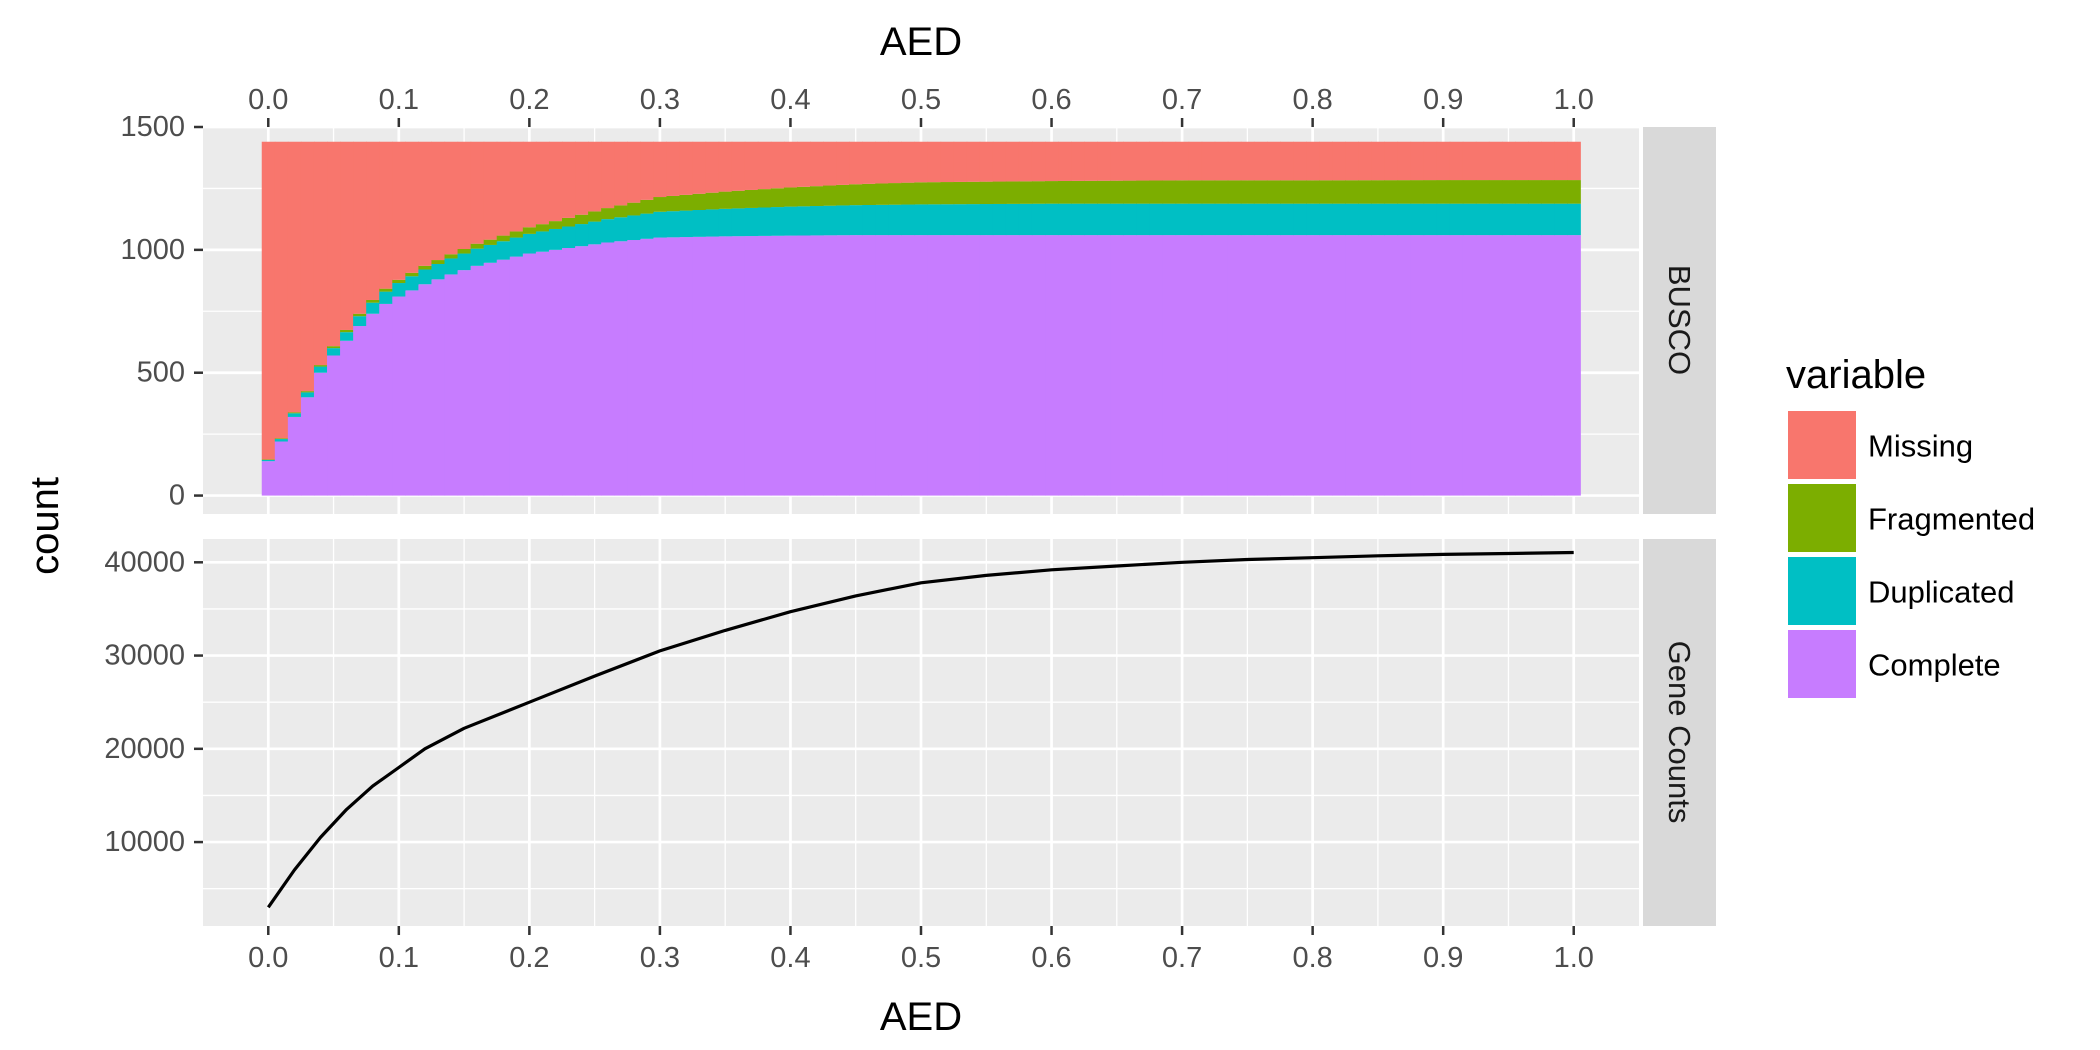 This screenshot has width=2100, height=1050. Describe the element at coordinates (1574, 100) in the screenshot. I see `top-x-tick-label: 1.0` at that location.